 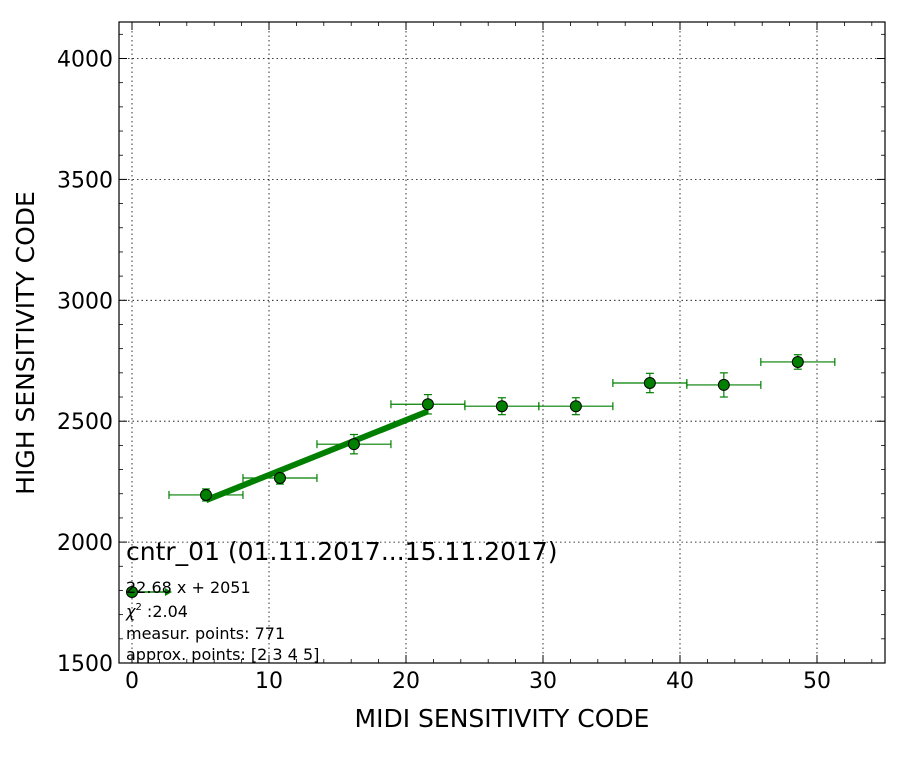 I want to click on x-tick-label: 10, so click(x=269, y=681).